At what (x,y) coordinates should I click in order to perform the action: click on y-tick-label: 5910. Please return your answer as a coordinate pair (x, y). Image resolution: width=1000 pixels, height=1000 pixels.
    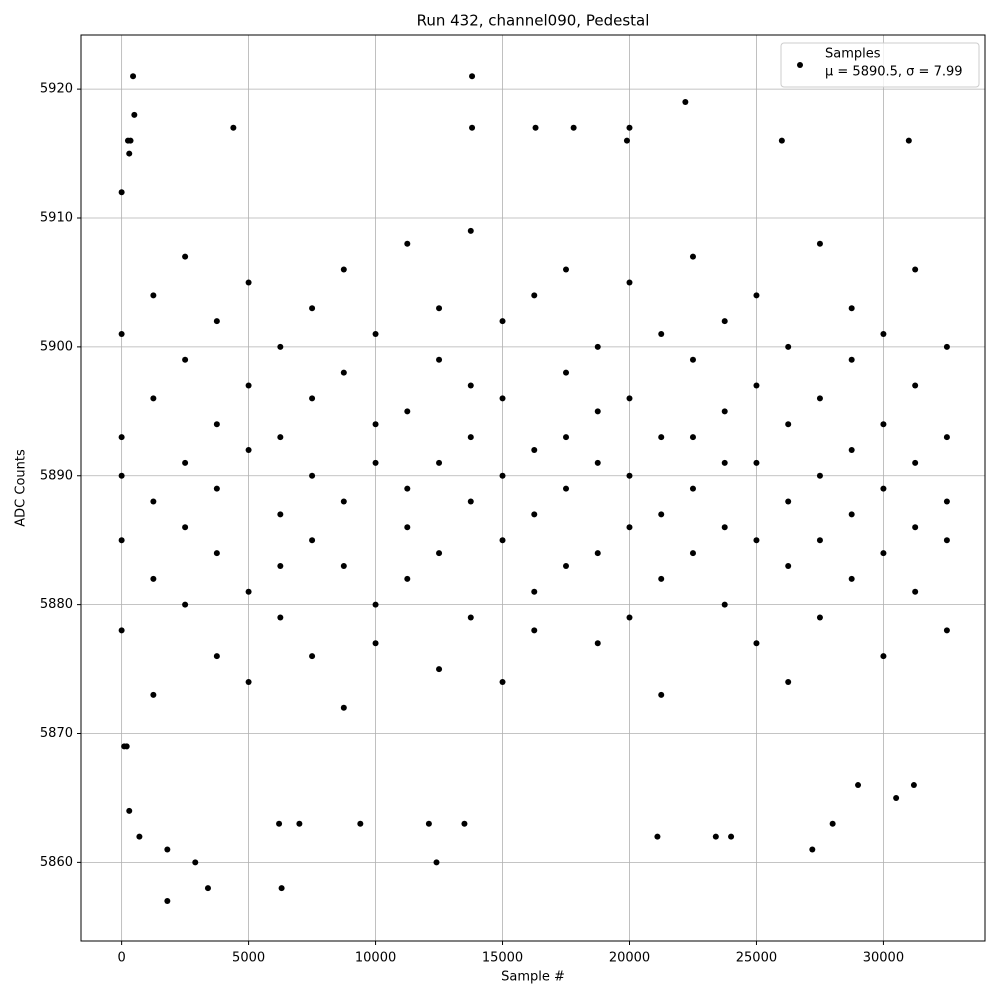
    Looking at the image, I should click on (56, 218).